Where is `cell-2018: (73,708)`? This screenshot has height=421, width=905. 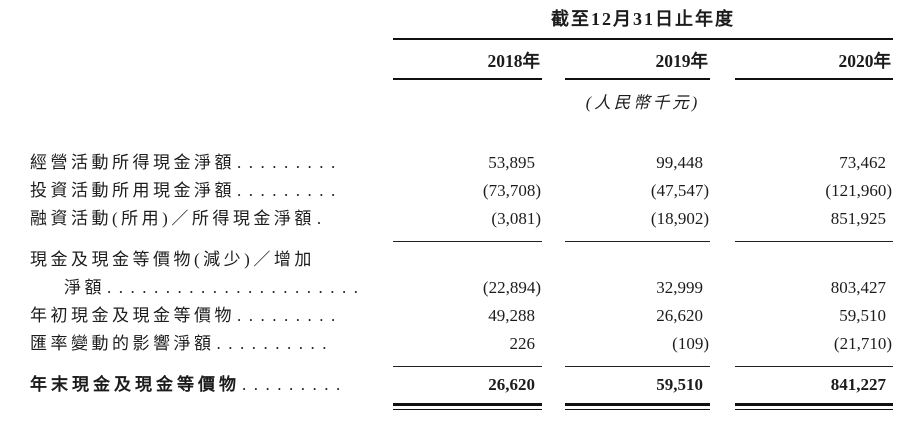
cell-2018: (73,708) is located at coordinates (511, 190).